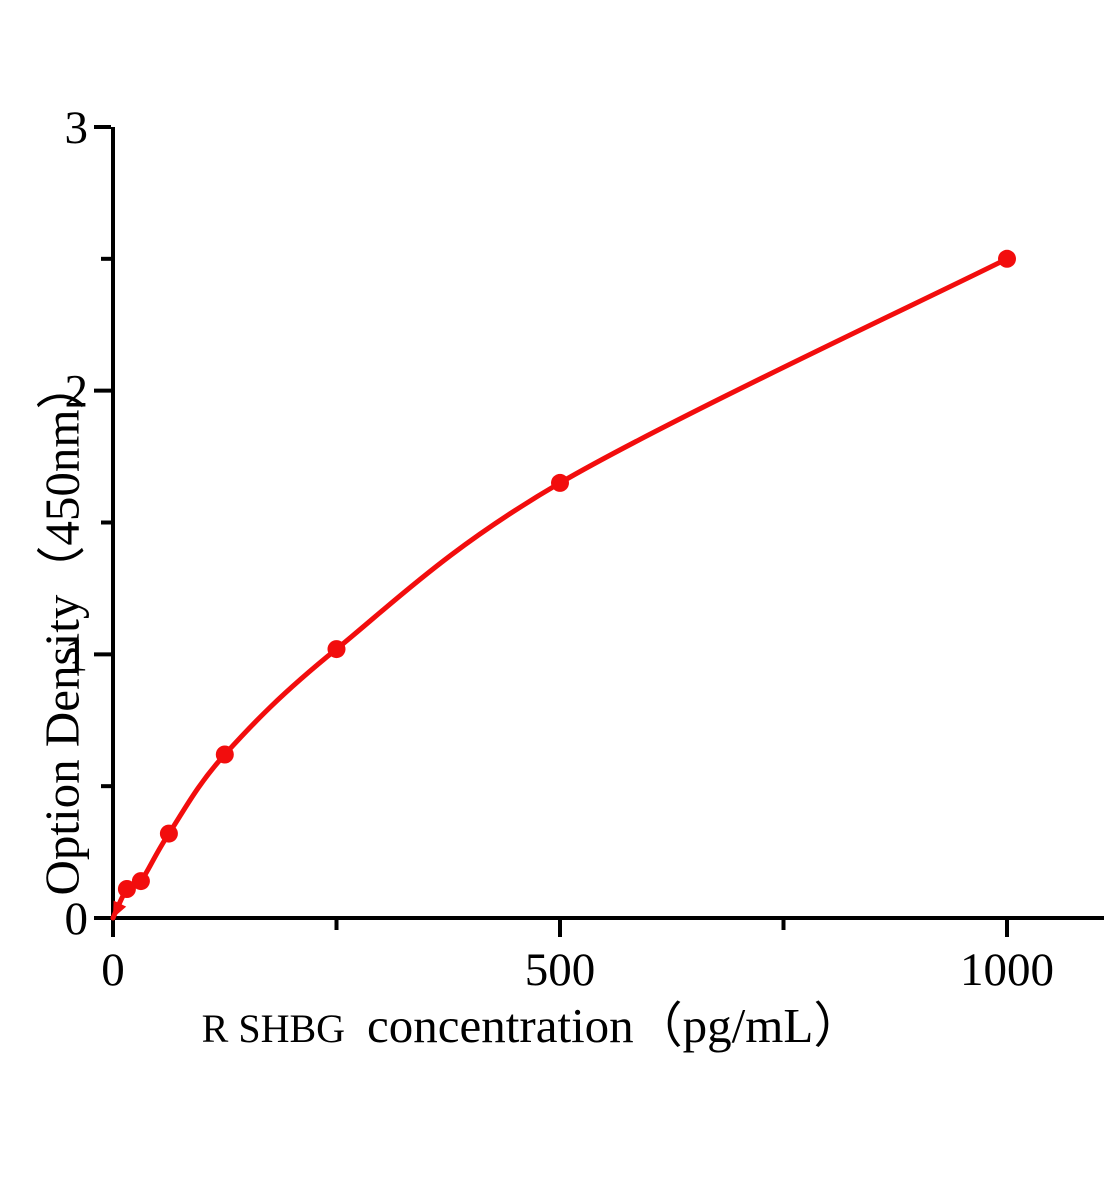 This screenshot has height=1200, width=1104. Describe the element at coordinates (273, 1028) in the screenshot. I see `x-axis-title-prefix: R SHBG` at that location.